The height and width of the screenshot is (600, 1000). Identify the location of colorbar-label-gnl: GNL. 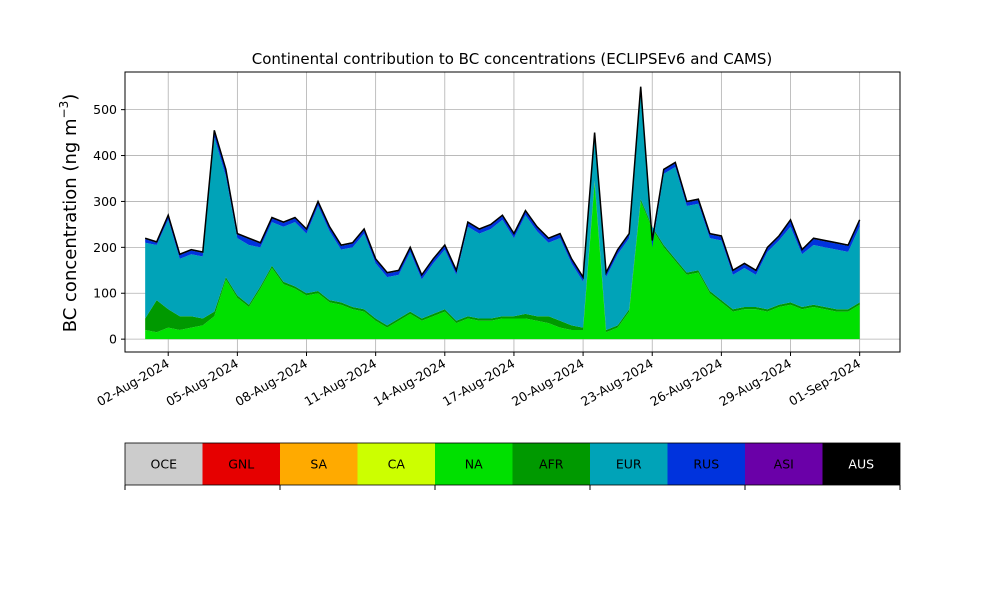
(241, 464).